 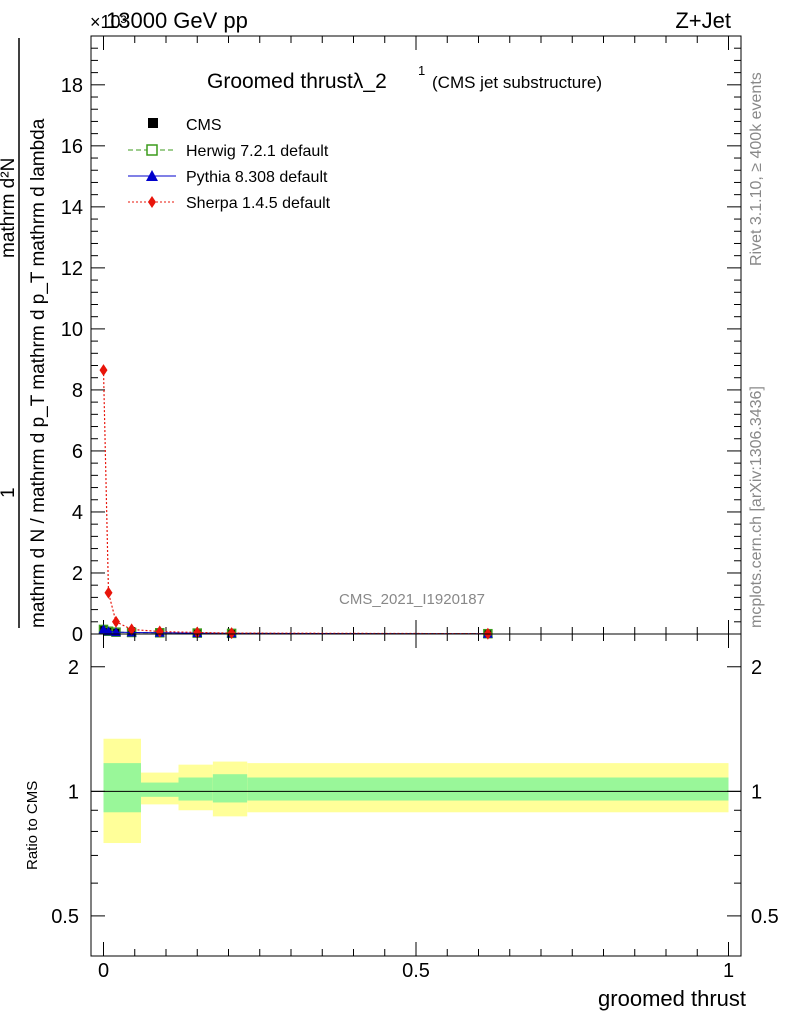 What do you see at coordinates (77, 452) in the screenshot?
I see `main-ytick-label: 6` at bounding box center [77, 452].